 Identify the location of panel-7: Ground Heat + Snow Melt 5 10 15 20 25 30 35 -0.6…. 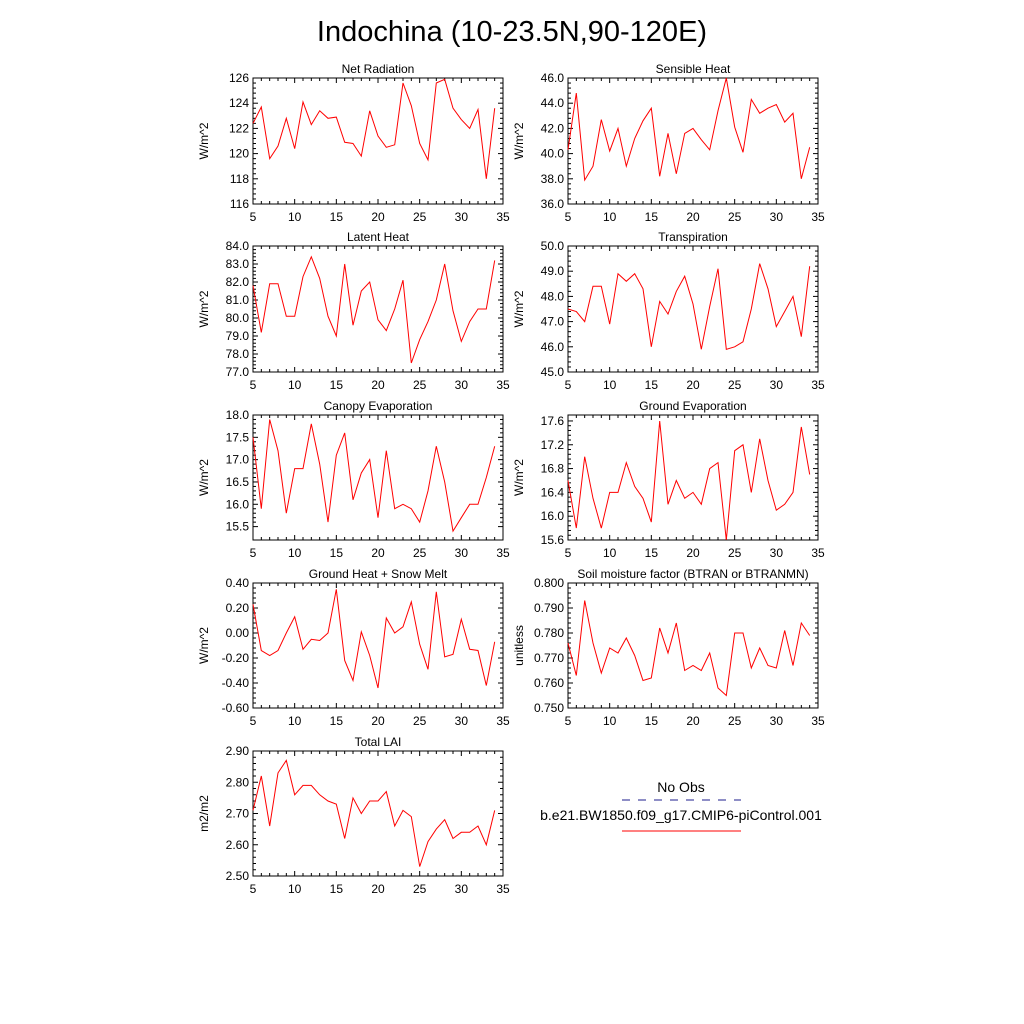
(353, 647).